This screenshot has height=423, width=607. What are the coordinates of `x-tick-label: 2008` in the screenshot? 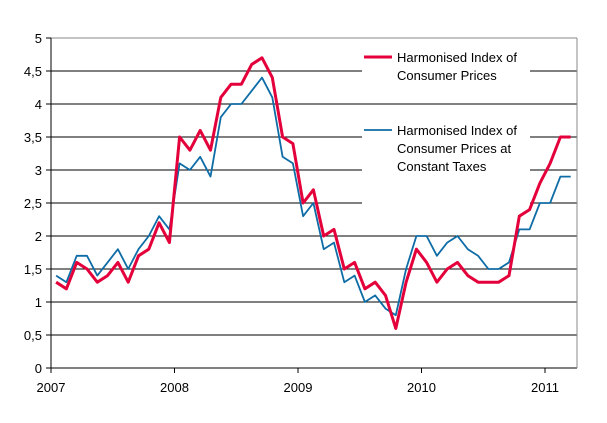 It's located at (174, 387).